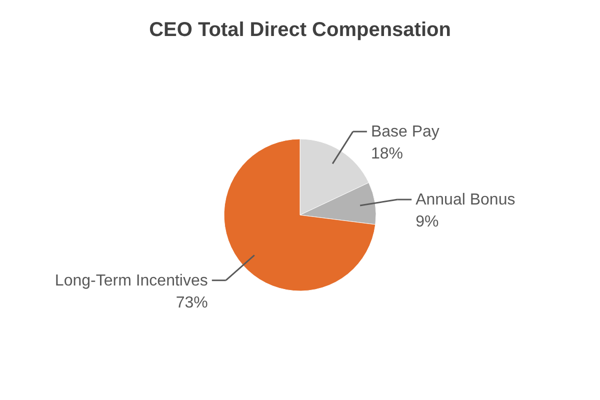 This screenshot has width=600, height=400. Describe the element at coordinates (466, 200) in the screenshot. I see `slice-label: Annual Bonus` at that location.